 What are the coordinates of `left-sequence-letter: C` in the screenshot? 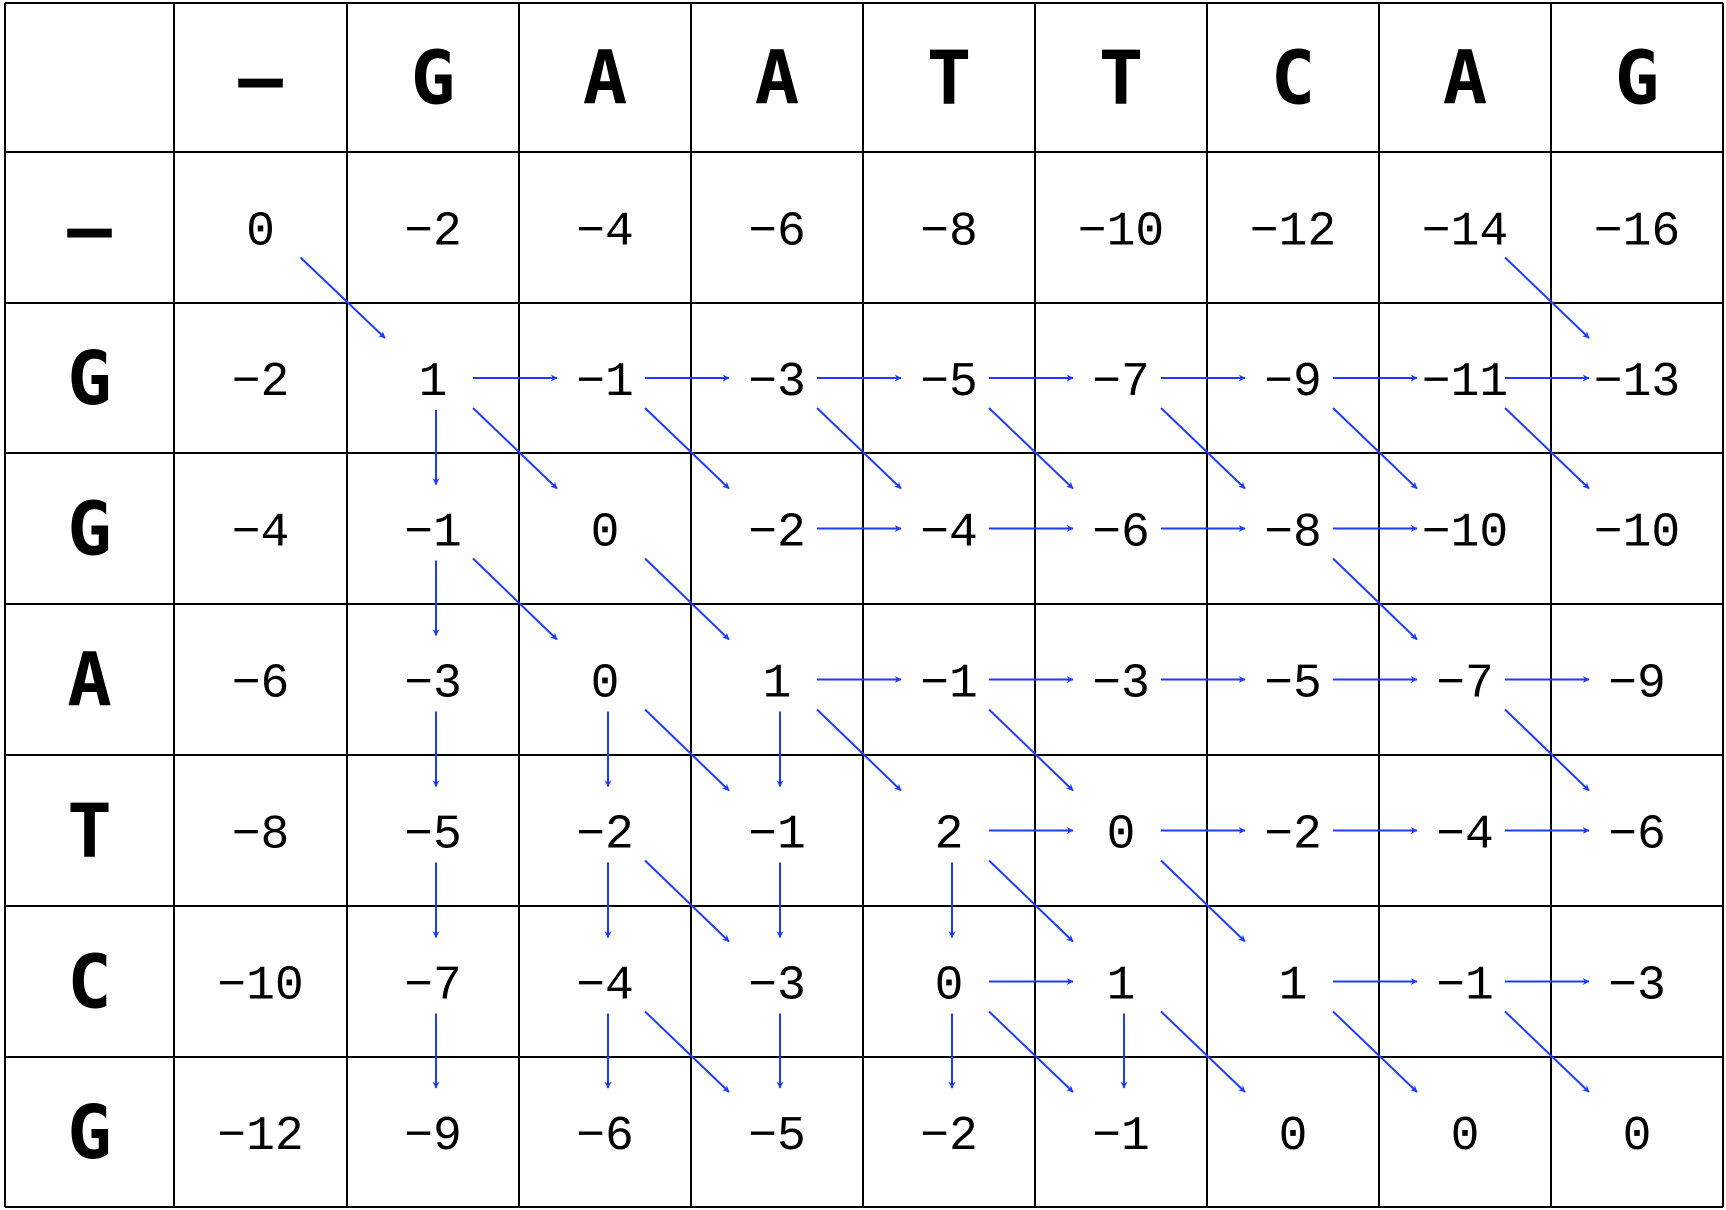 It's located at (89, 983).